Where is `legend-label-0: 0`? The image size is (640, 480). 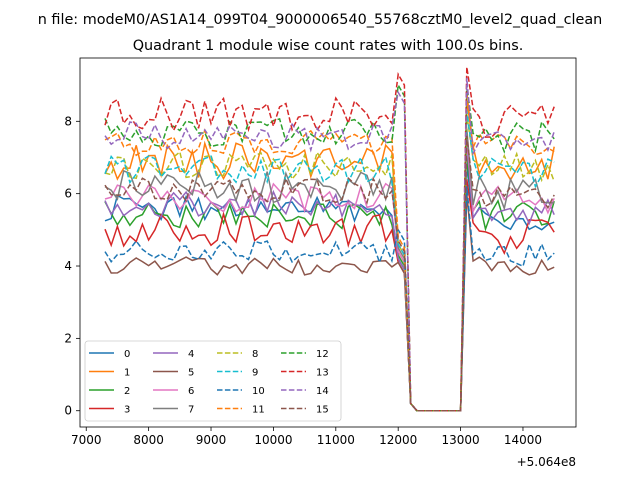 legend-label-0: 0 is located at coordinates (127, 354).